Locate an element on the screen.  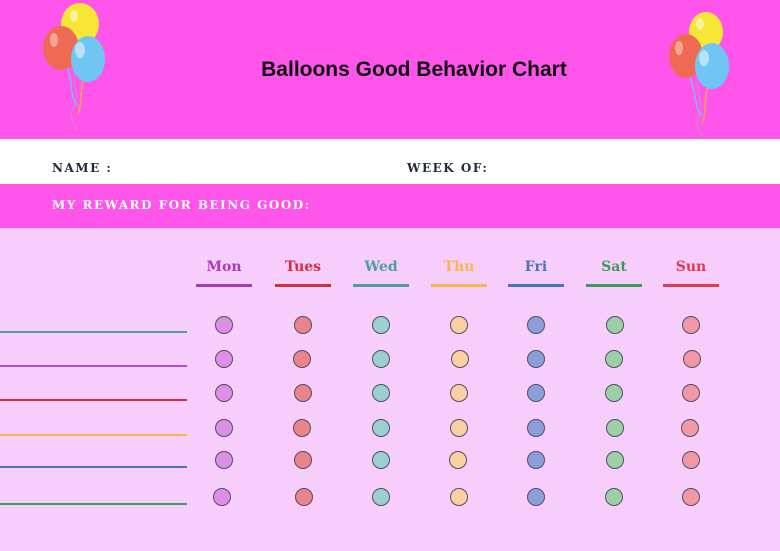
day-column-sat: Sat is located at coordinates (614, 272).